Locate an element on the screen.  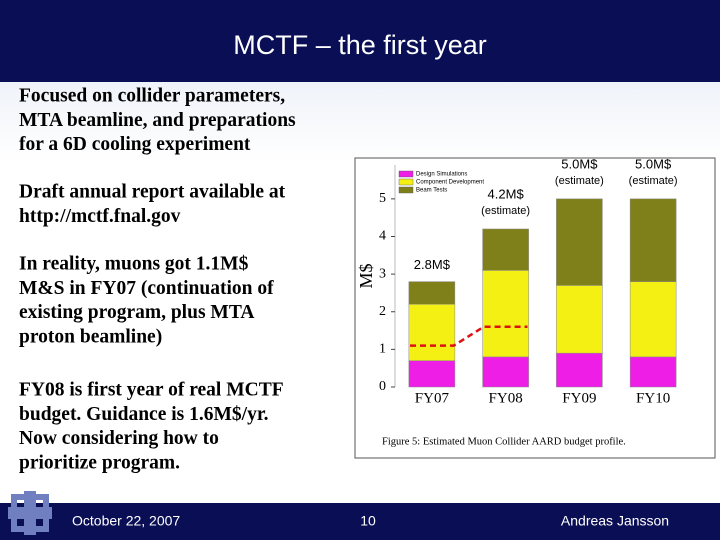
legend-label: Design Simulations is located at coordinates (441, 175).